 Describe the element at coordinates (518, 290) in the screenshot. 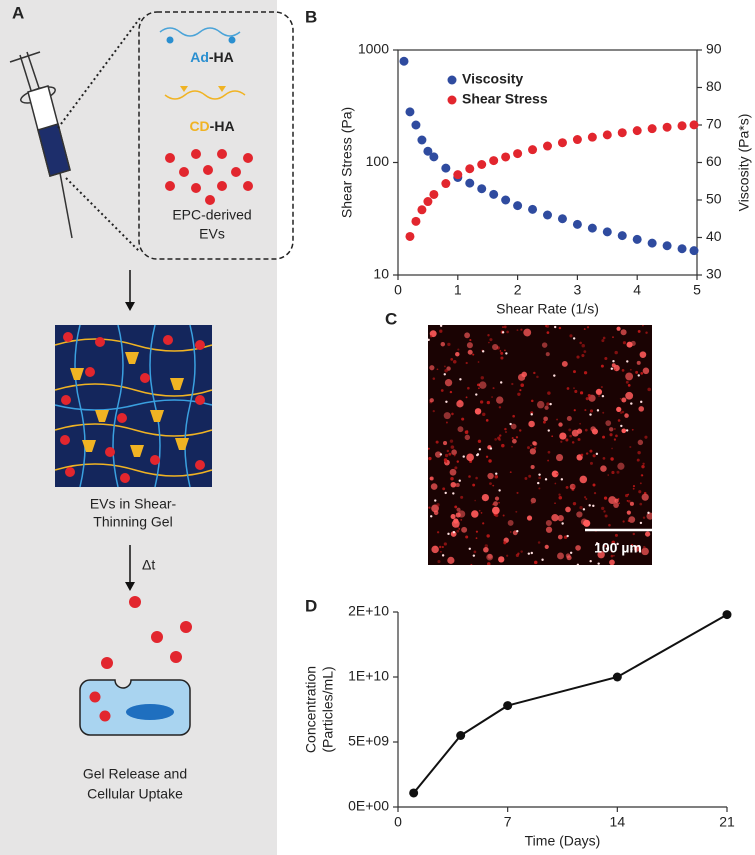

I see `x-tick-label: 2` at that location.